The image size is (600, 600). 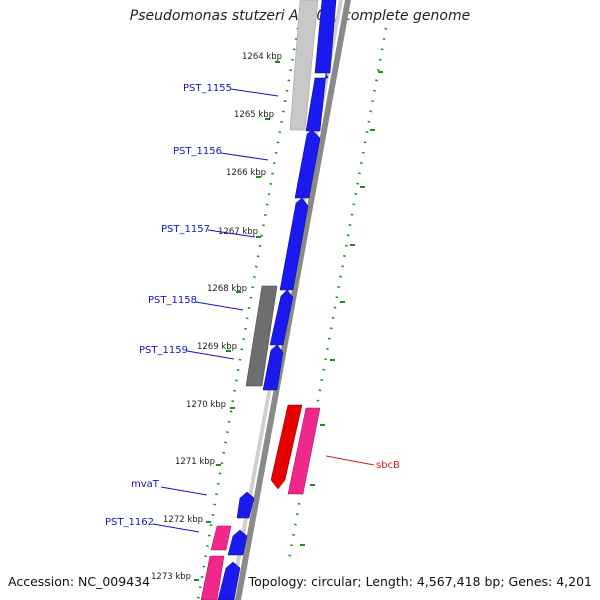 I want to click on gene-label: PST_1162, so click(x=129, y=522).